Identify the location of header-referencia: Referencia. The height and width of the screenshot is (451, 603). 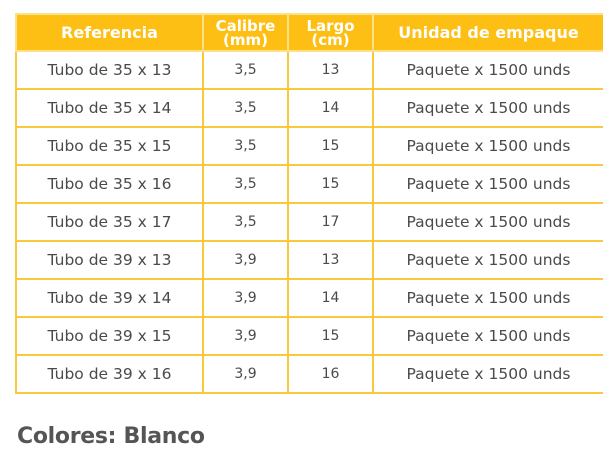
(109, 32).